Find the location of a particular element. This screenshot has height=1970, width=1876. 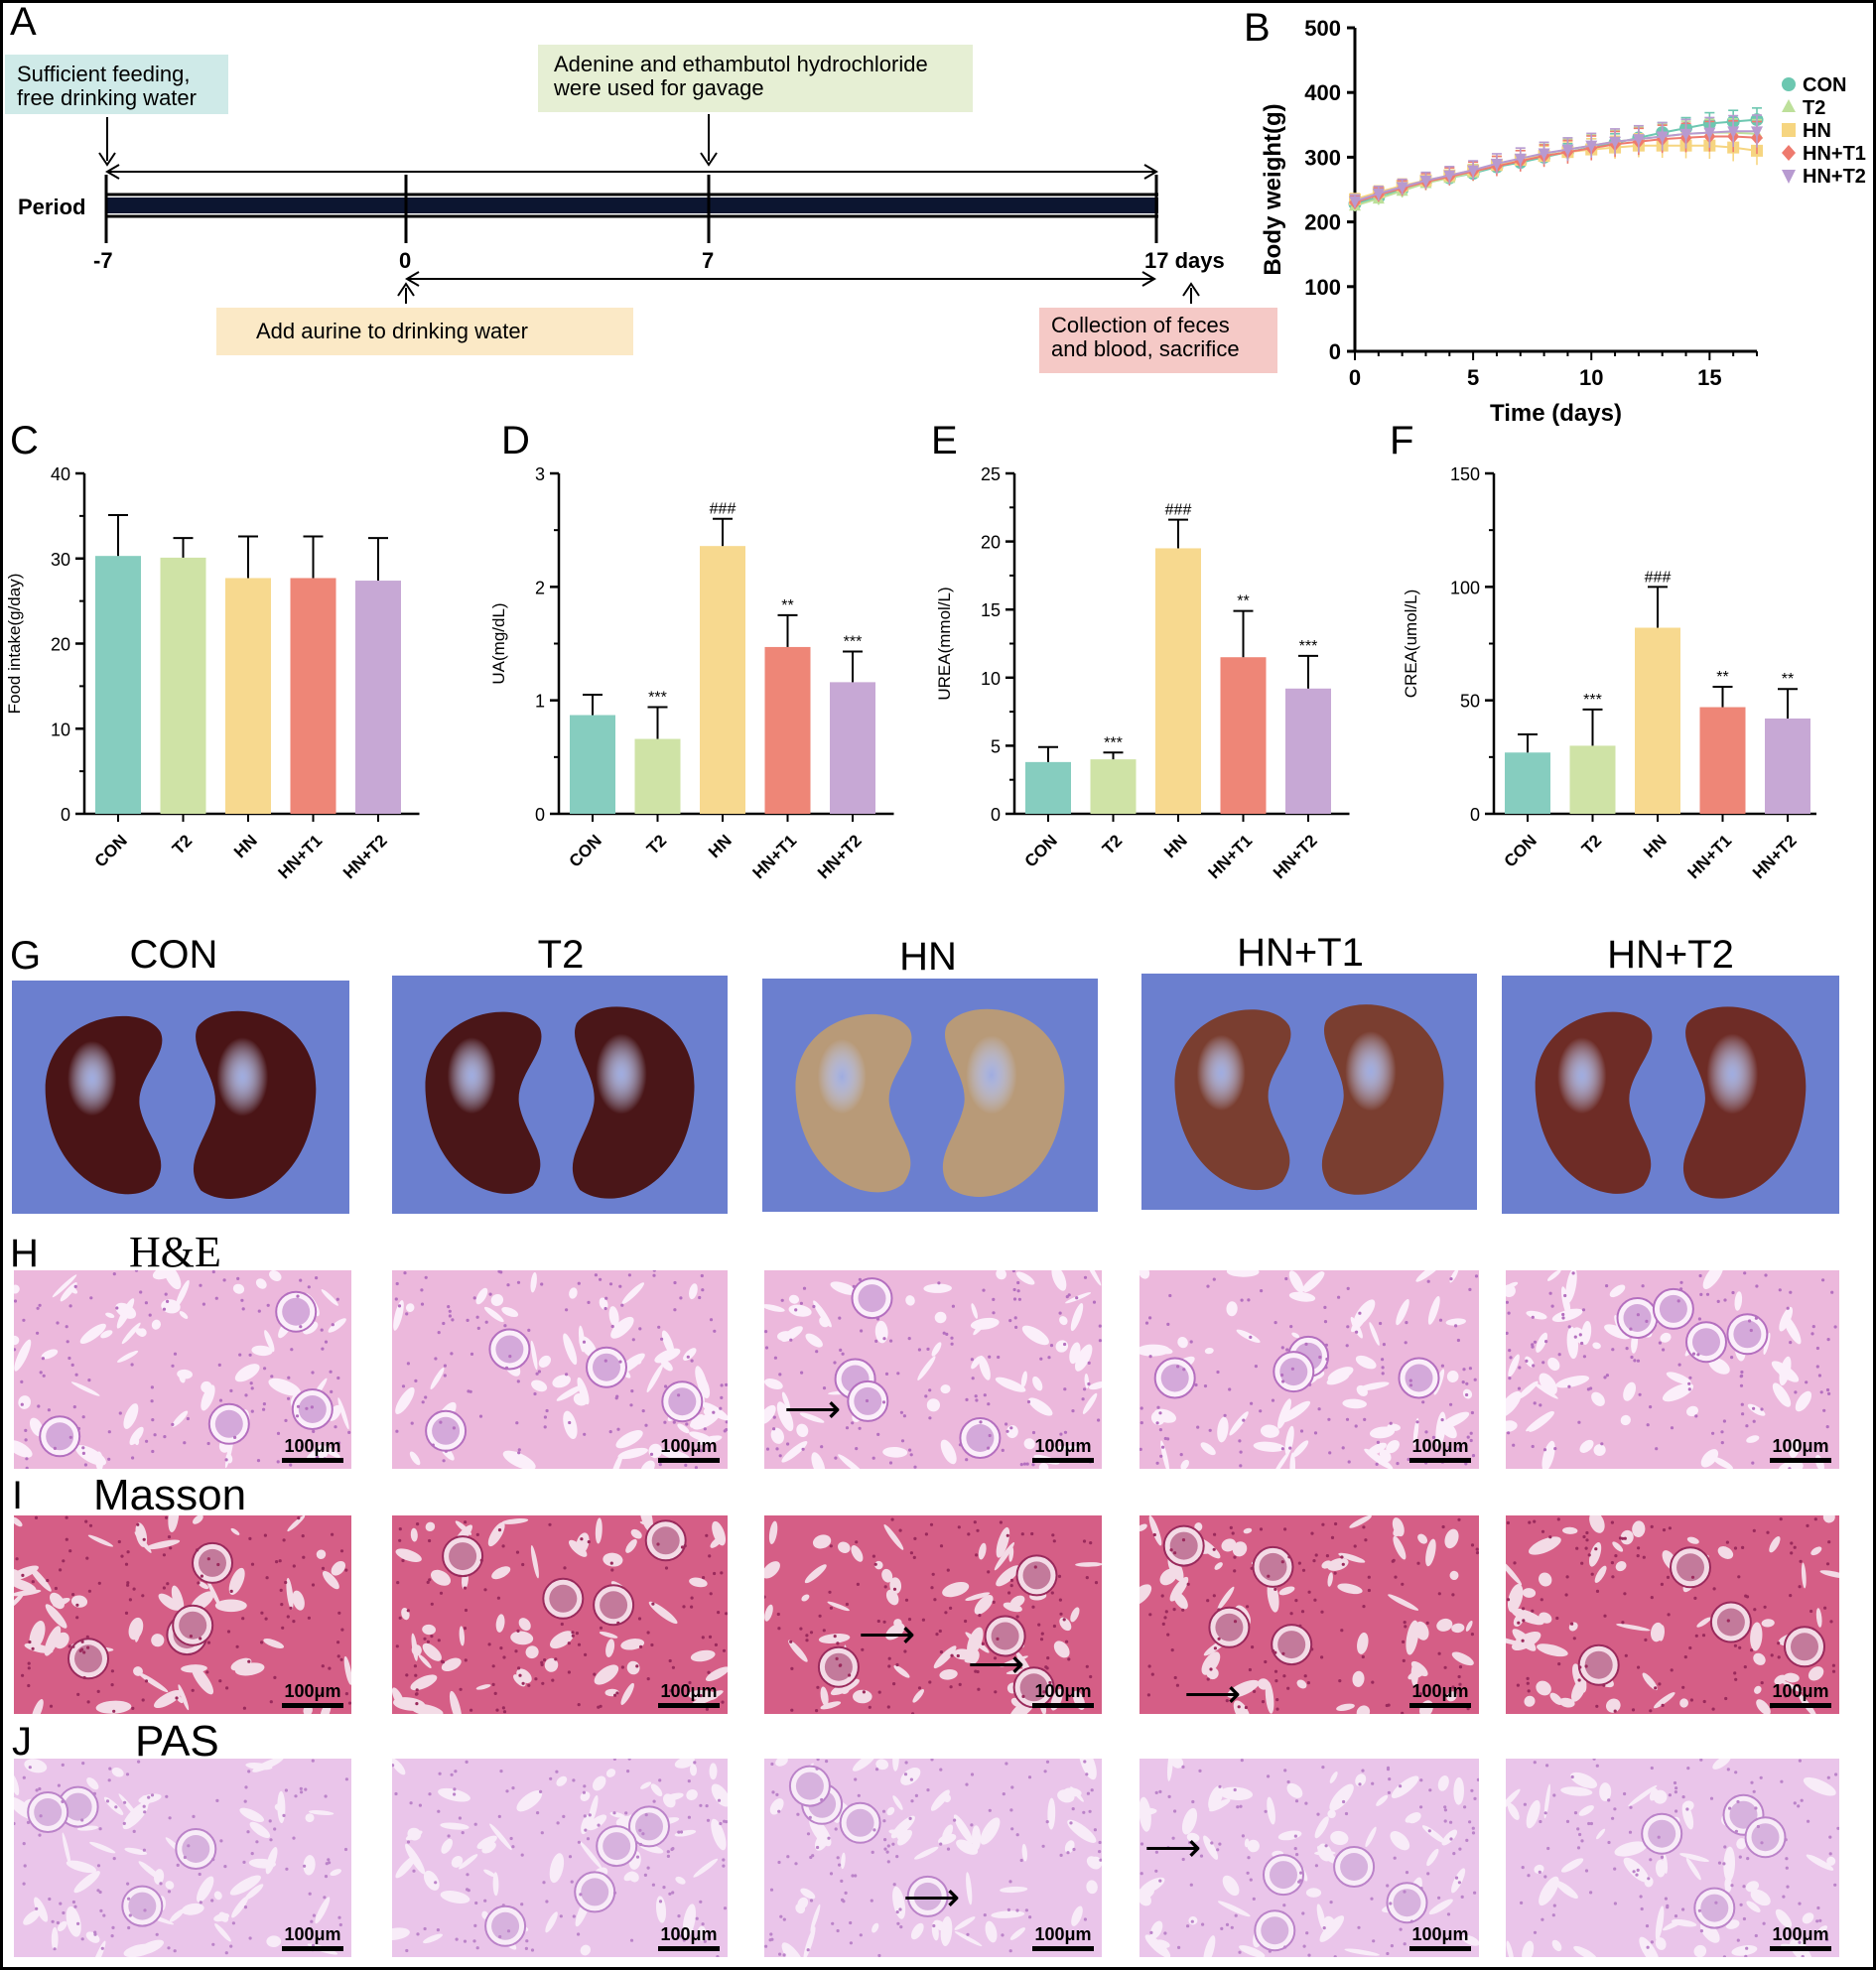

d-y-axis-label: UA(mg/dL) is located at coordinates (498, 643).